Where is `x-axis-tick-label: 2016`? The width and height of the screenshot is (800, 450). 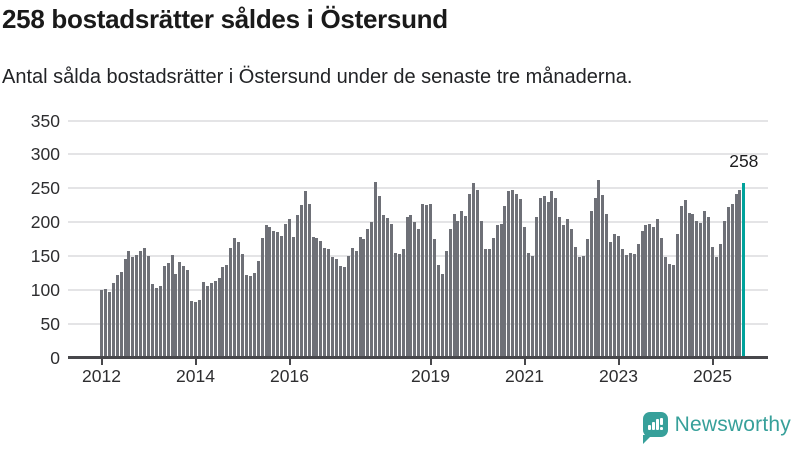
x-axis-tick-label: 2016 is located at coordinates (289, 376).